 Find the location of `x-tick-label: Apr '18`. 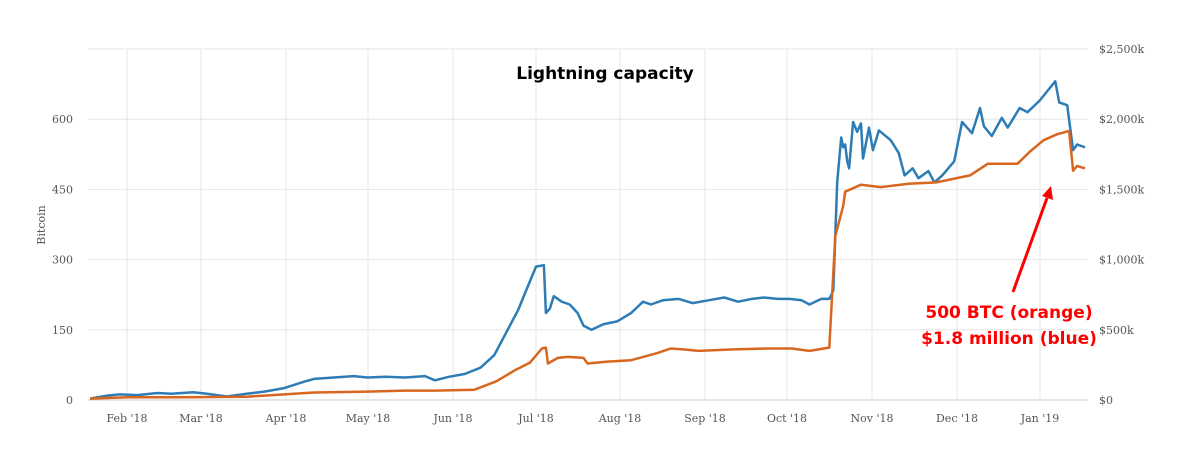

x-tick-label: Apr '18 is located at coordinates (286, 418).